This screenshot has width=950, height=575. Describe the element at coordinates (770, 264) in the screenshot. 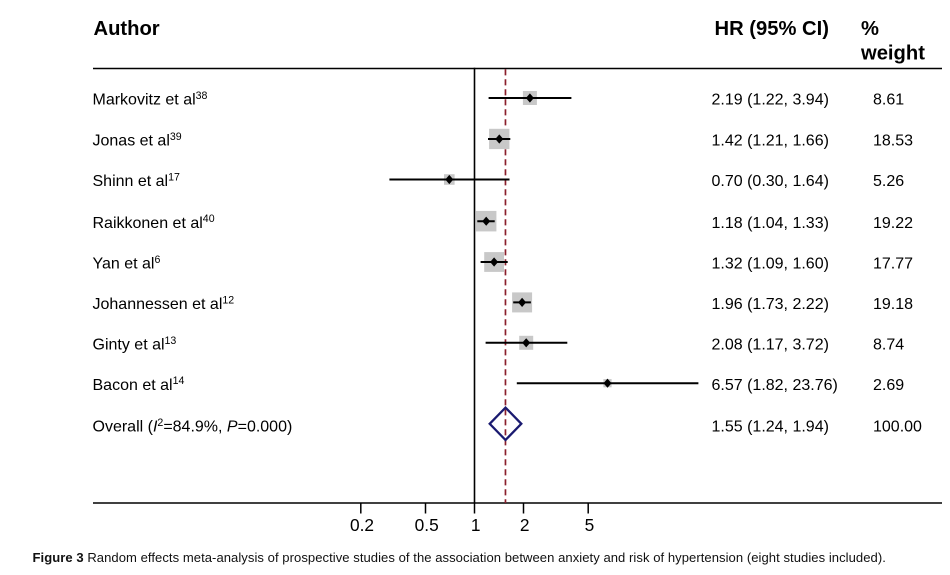

I see `svg-text: 1.32 (1.09, 1.60)` at that location.